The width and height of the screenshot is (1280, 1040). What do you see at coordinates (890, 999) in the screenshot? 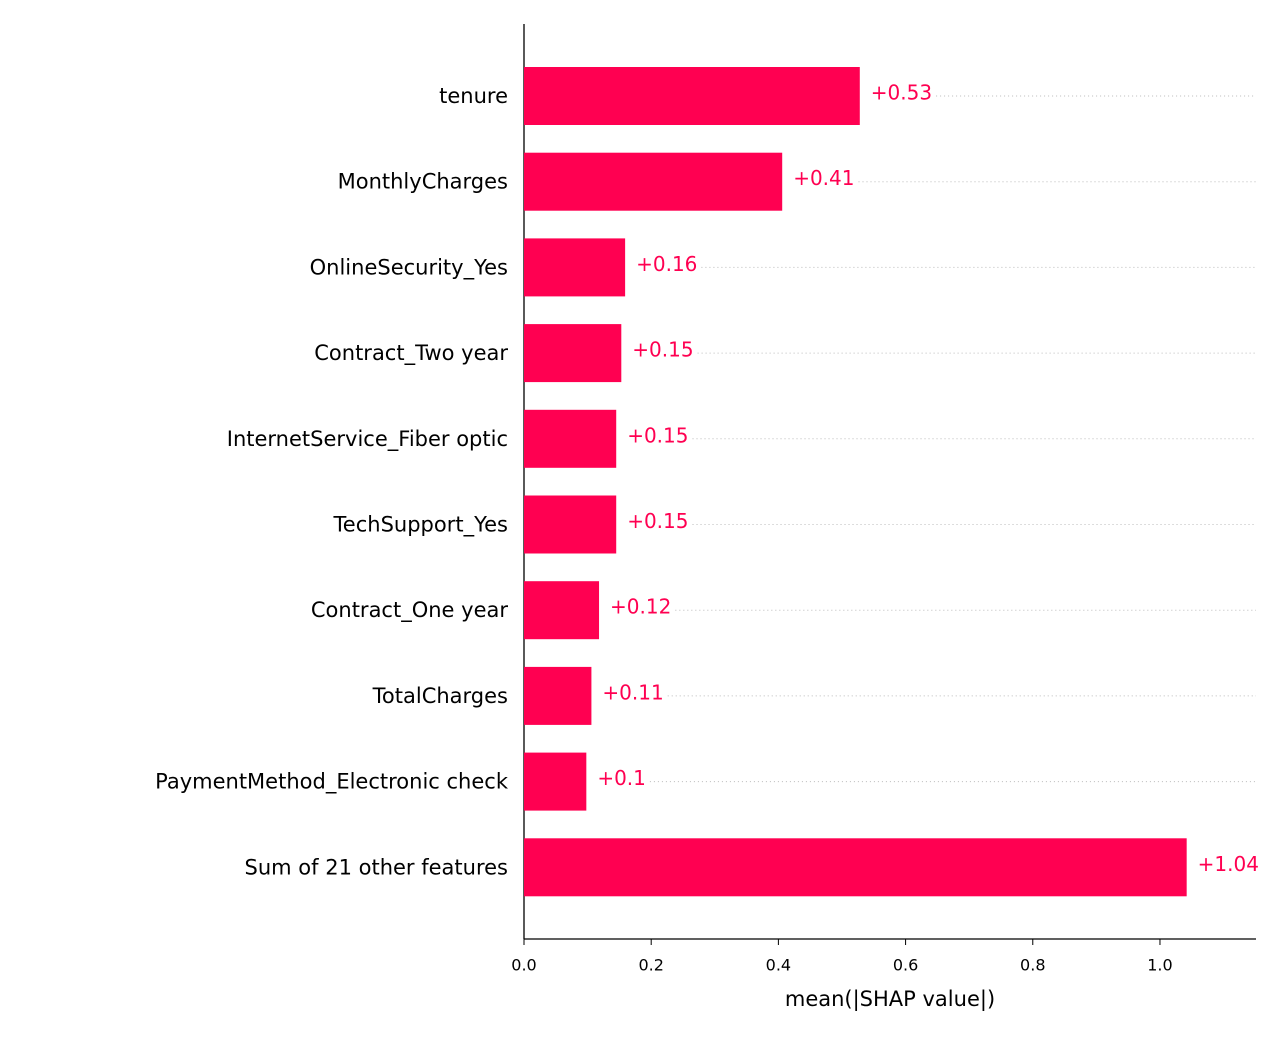
I see `x-axis-label: mean(|SHAP value|)` at bounding box center [890, 999].